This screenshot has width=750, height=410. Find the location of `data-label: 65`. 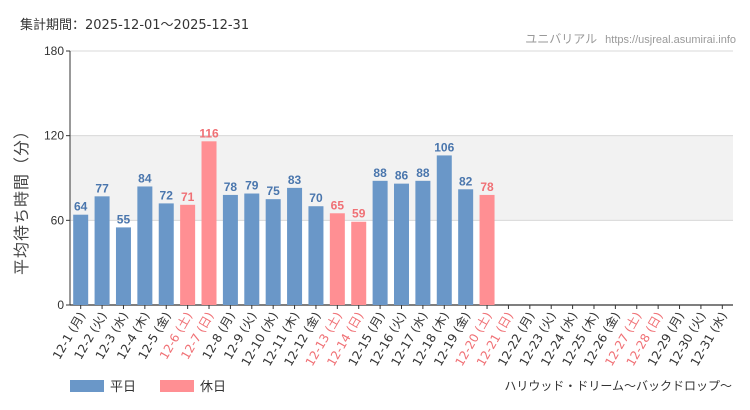

data-label: 65 is located at coordinates (338, 205).